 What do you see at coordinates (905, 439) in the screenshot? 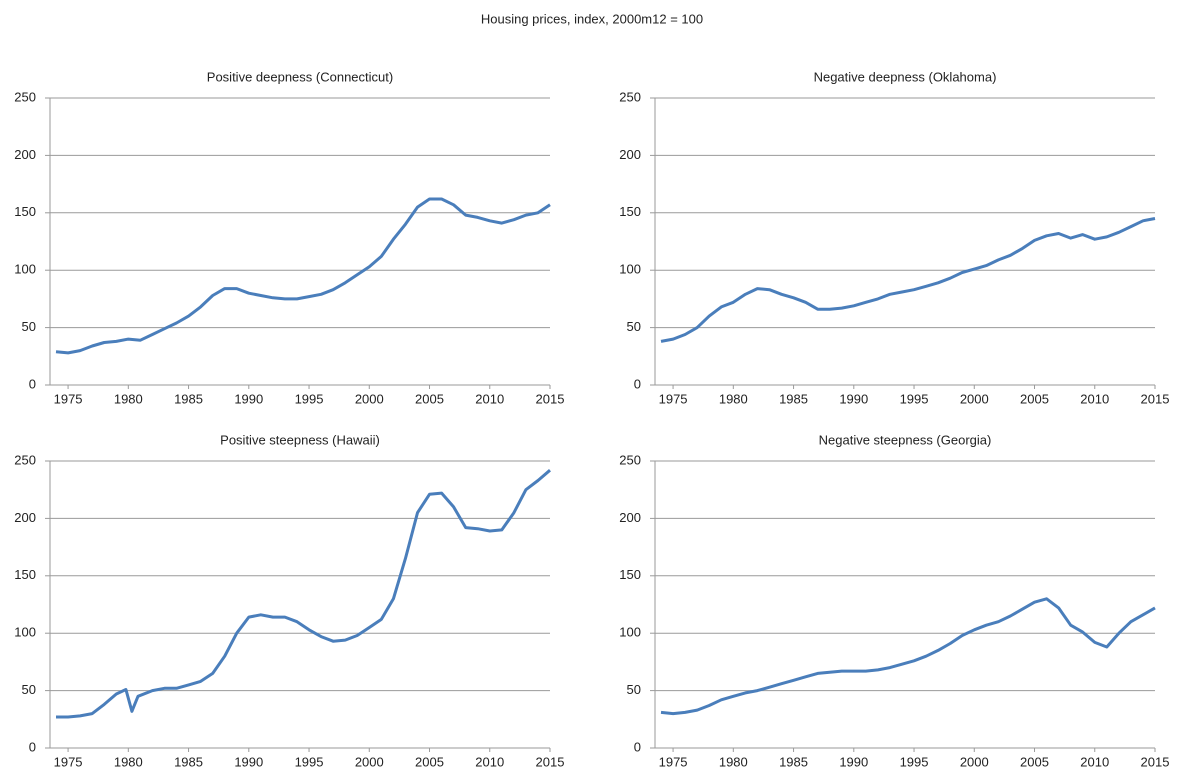
I see `chart-title: Negative steepness (Georgia)` at bounding box center [905, 439].